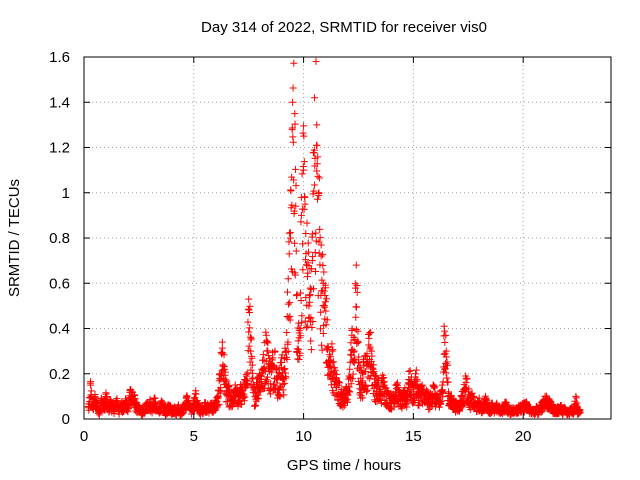 This screenshot has height=480, width=640. I want to click on y-tick-label: 1.2, so click(59, 148).